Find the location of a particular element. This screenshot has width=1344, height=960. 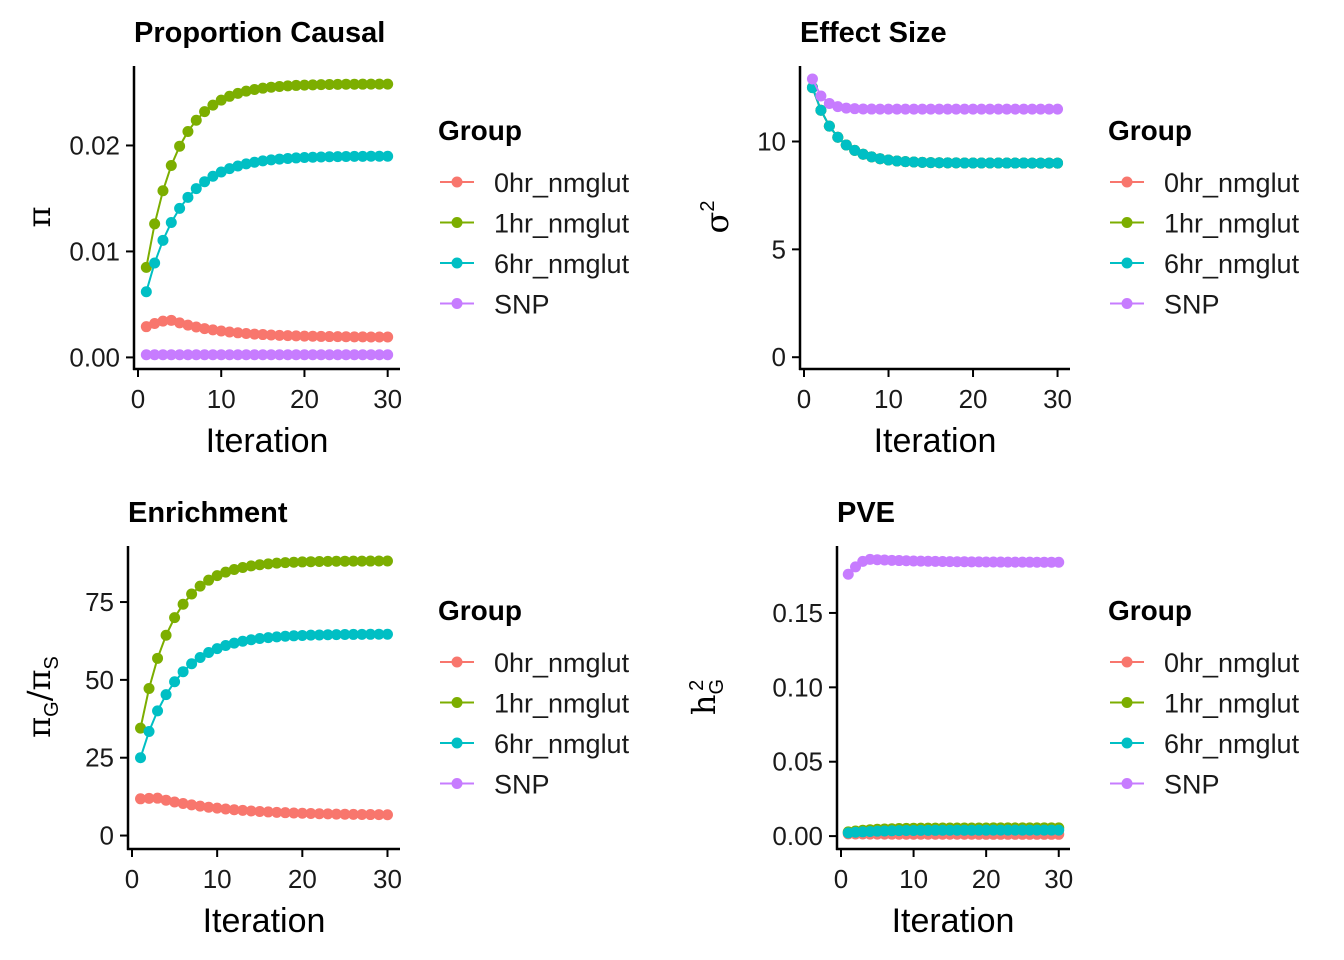

y-tick-label: 0.10 is located at coordinates (797, 687).